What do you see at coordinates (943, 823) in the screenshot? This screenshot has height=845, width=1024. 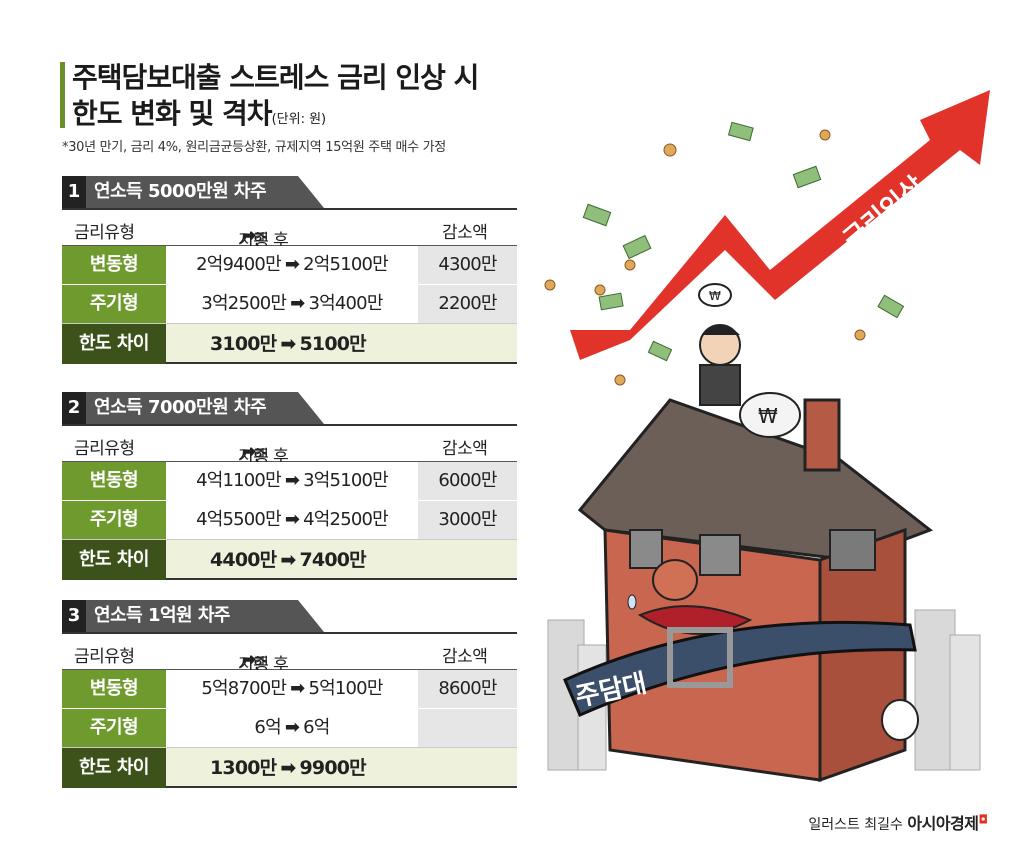 I see `brand-name: 아시아경제` at bounding box center [943, 823].